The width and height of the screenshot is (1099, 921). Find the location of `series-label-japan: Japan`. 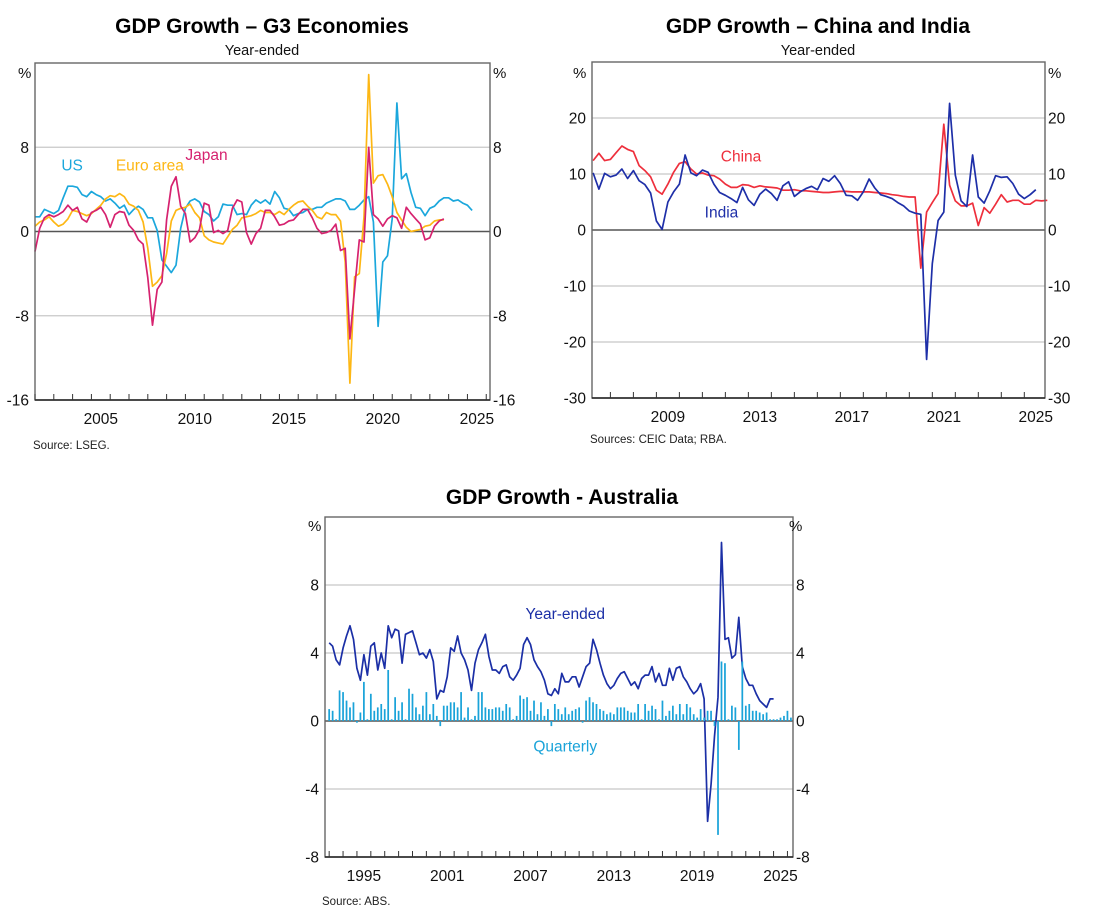

series-label-japan: Japan is located at coordinates (206, 155).